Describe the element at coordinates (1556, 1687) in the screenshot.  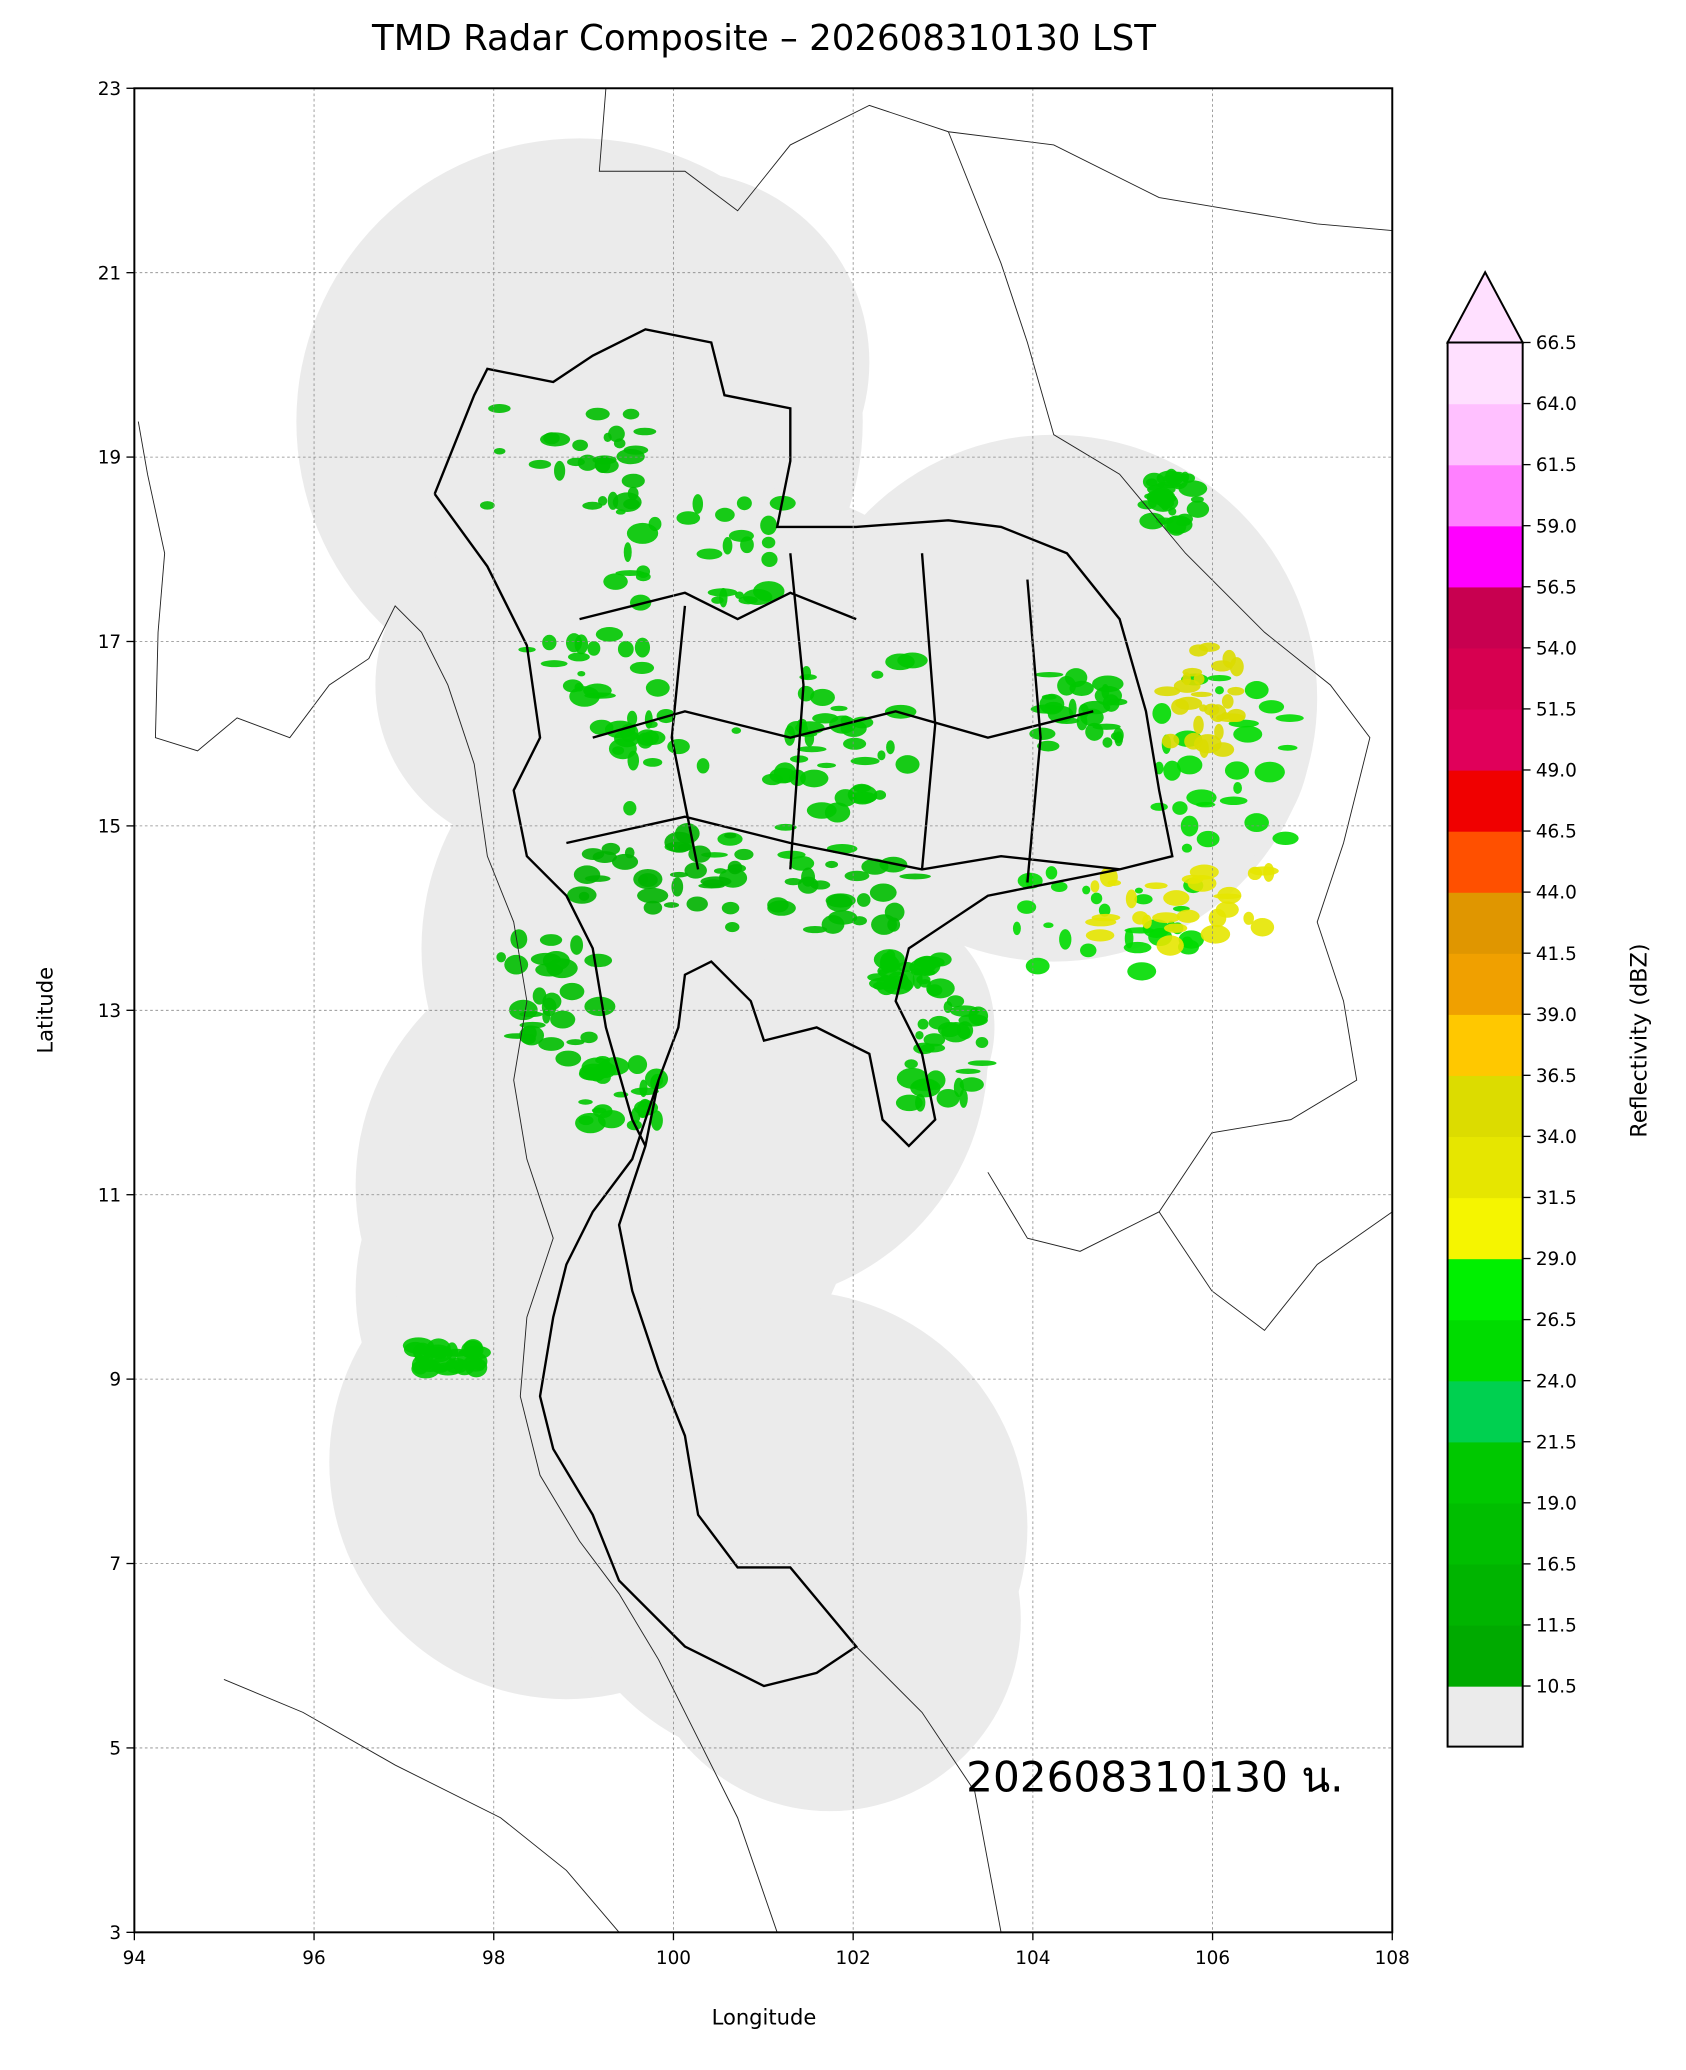
I see `colorbar-tick-label: 10.5` at that location.